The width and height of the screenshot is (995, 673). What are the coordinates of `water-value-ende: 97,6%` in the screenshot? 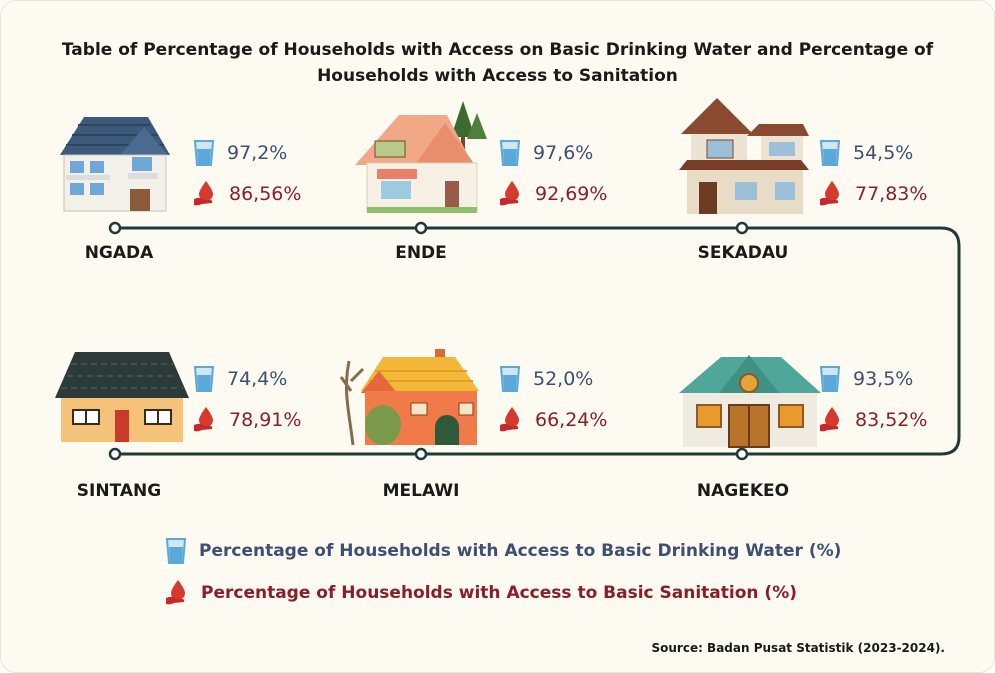 It's located at (563, 153).